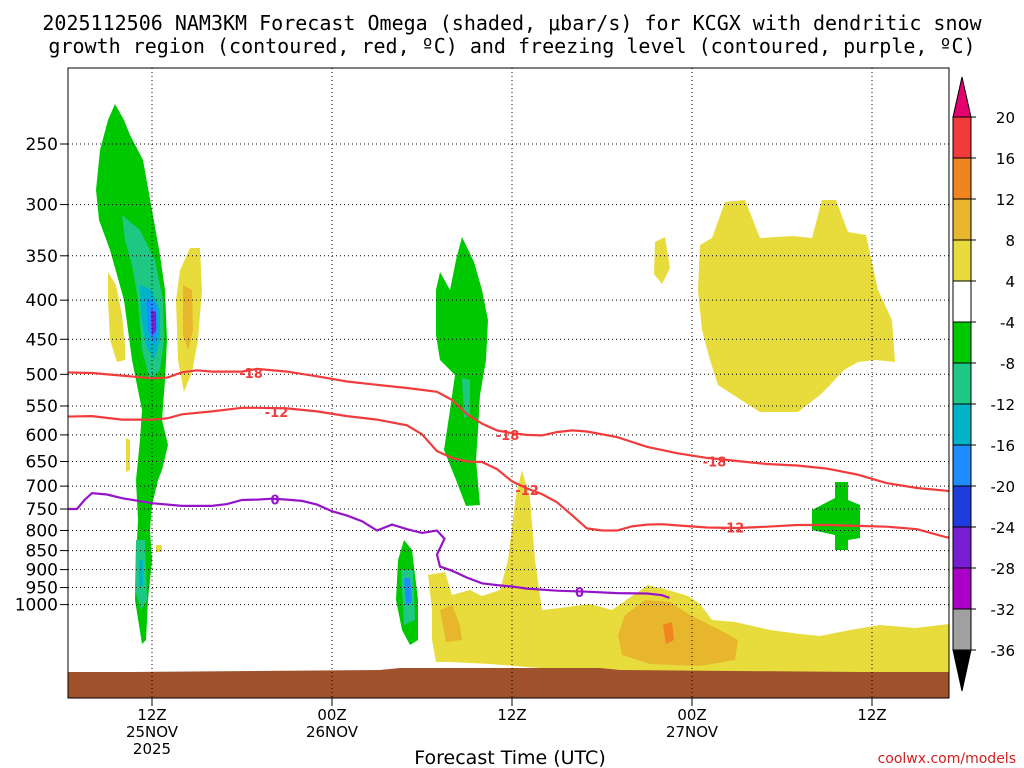 The image size is (1024, 768). Describe the element at coordinates (962, 97) in the screenshot. I see `colorbar-top-arrow` at that location.